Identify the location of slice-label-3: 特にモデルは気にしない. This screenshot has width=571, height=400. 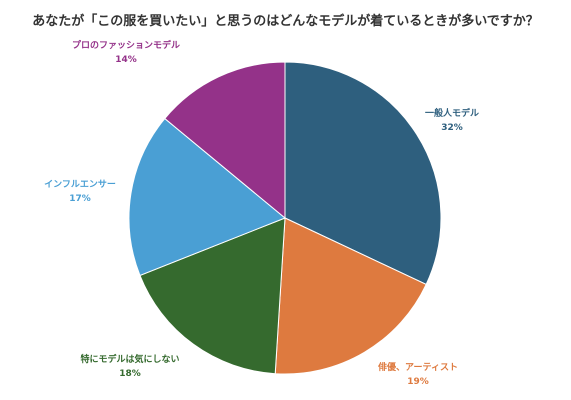
(129, 359).